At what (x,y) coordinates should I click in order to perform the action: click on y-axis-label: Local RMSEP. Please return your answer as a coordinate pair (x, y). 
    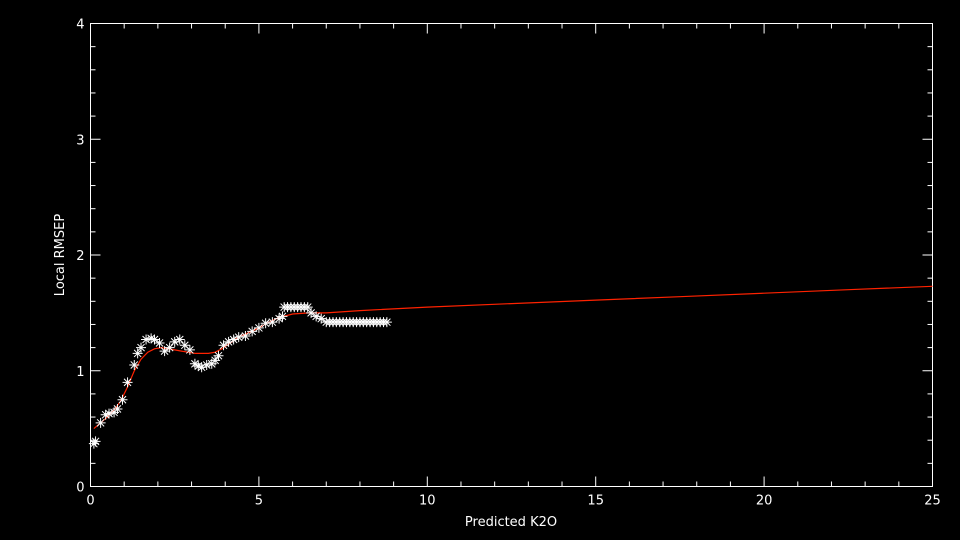
    Looking at the image, I should click on (60, 255).